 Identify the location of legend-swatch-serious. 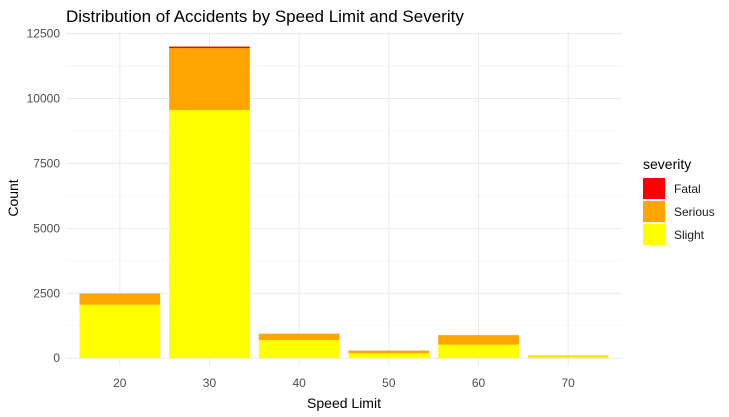
(654, 211).